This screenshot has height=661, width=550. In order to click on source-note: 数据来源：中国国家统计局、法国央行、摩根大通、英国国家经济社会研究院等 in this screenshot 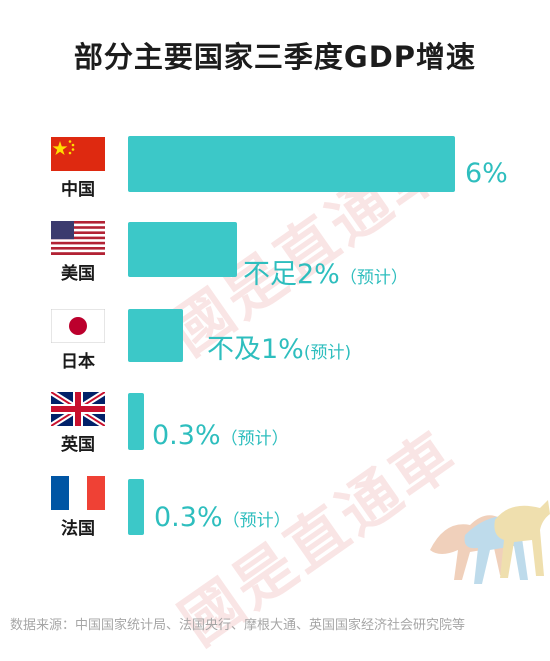, I will do `click(238, 625)`.